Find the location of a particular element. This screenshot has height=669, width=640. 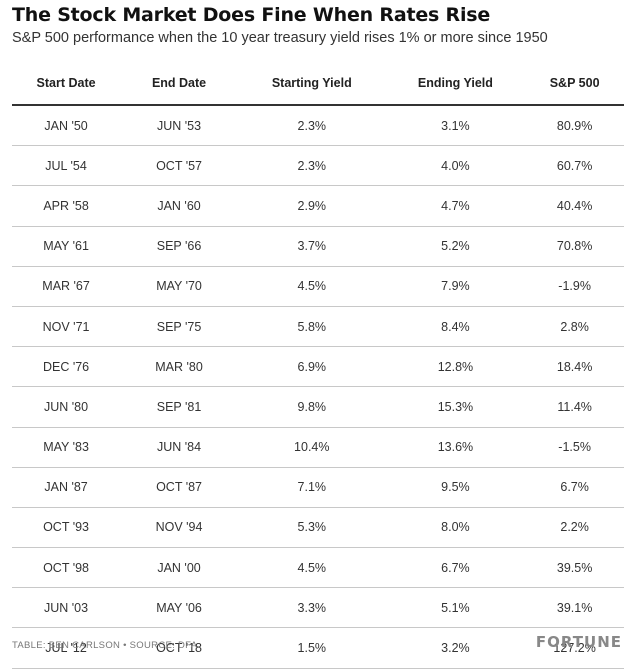

table-cell: MAY '61 is located at coordinates (66, 246).